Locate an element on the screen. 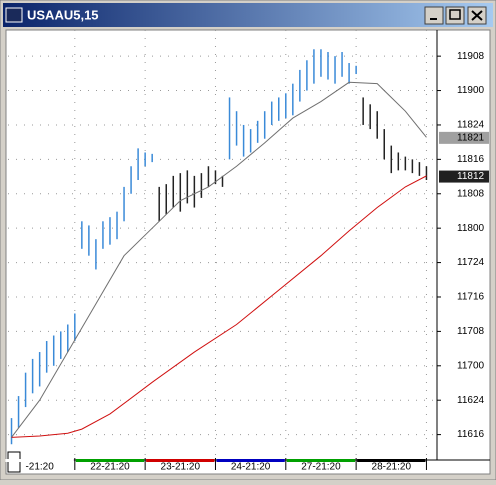  y-tick-label: 11700 is located at coordinates (471, 365).